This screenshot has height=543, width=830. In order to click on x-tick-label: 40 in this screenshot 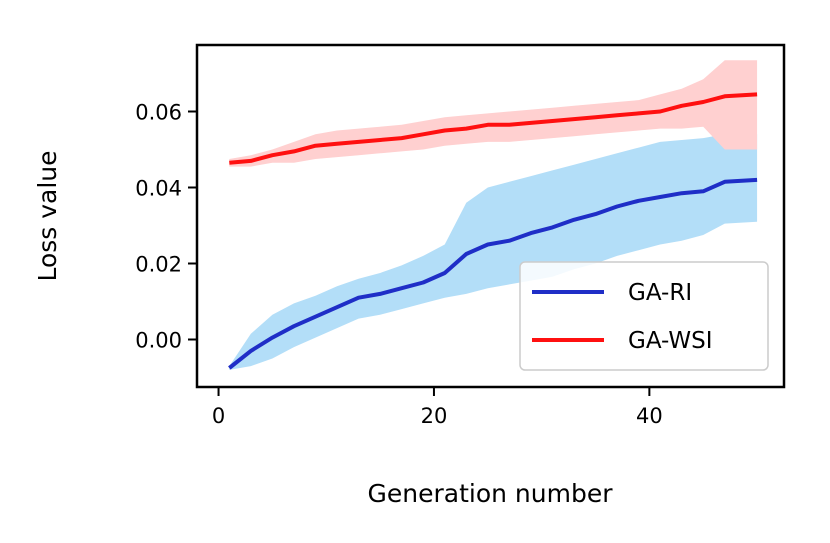, I will do `click(649, 416)`.